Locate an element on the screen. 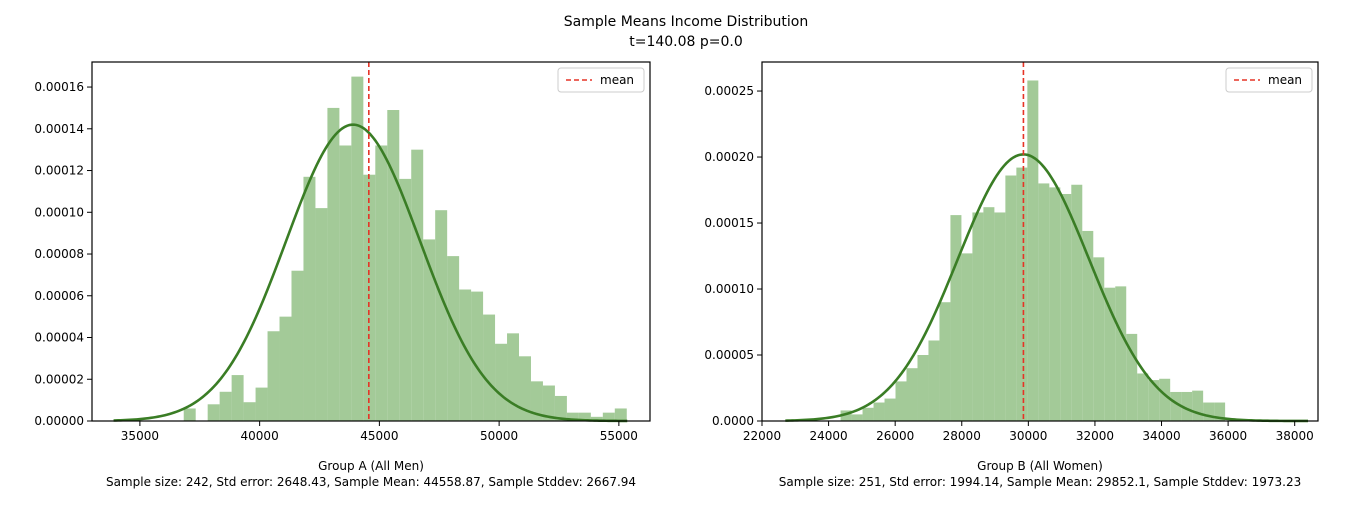 The width and height of the screenshot is (1354, 518). x-tick-label: 35000 is located at coordinates (140, 436).